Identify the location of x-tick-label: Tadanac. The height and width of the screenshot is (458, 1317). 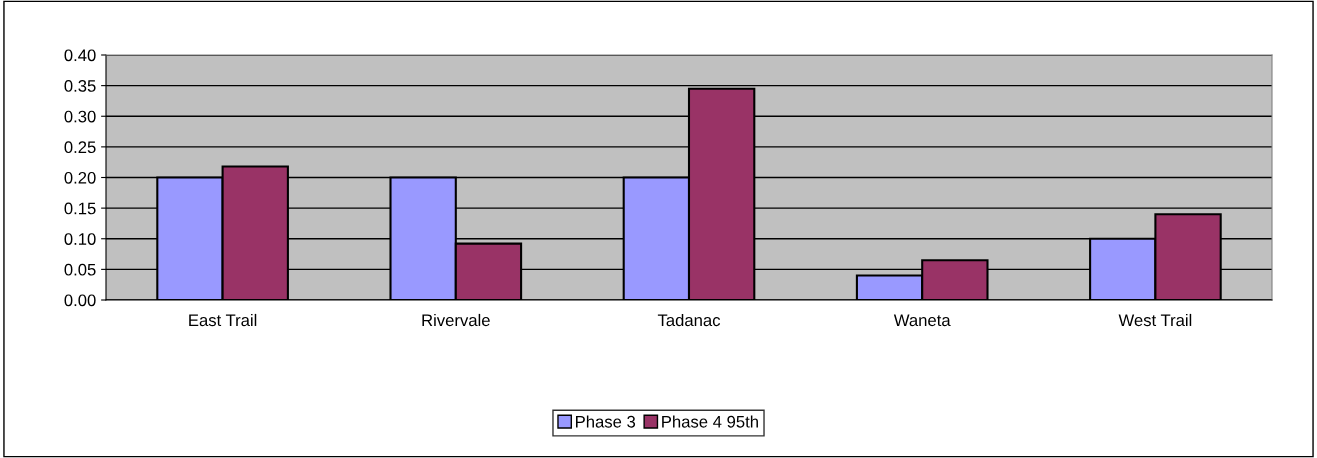
(689, 320).